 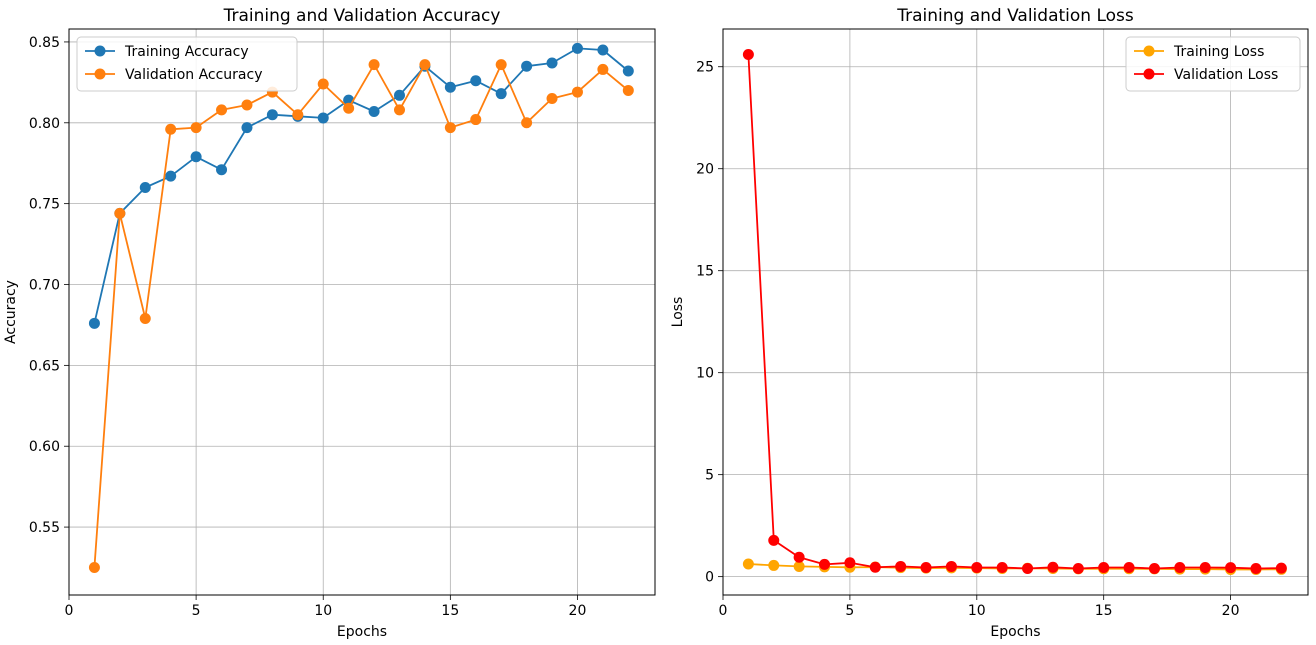 I want to click on y-tick-label: 0, so click(x=709, y=578).